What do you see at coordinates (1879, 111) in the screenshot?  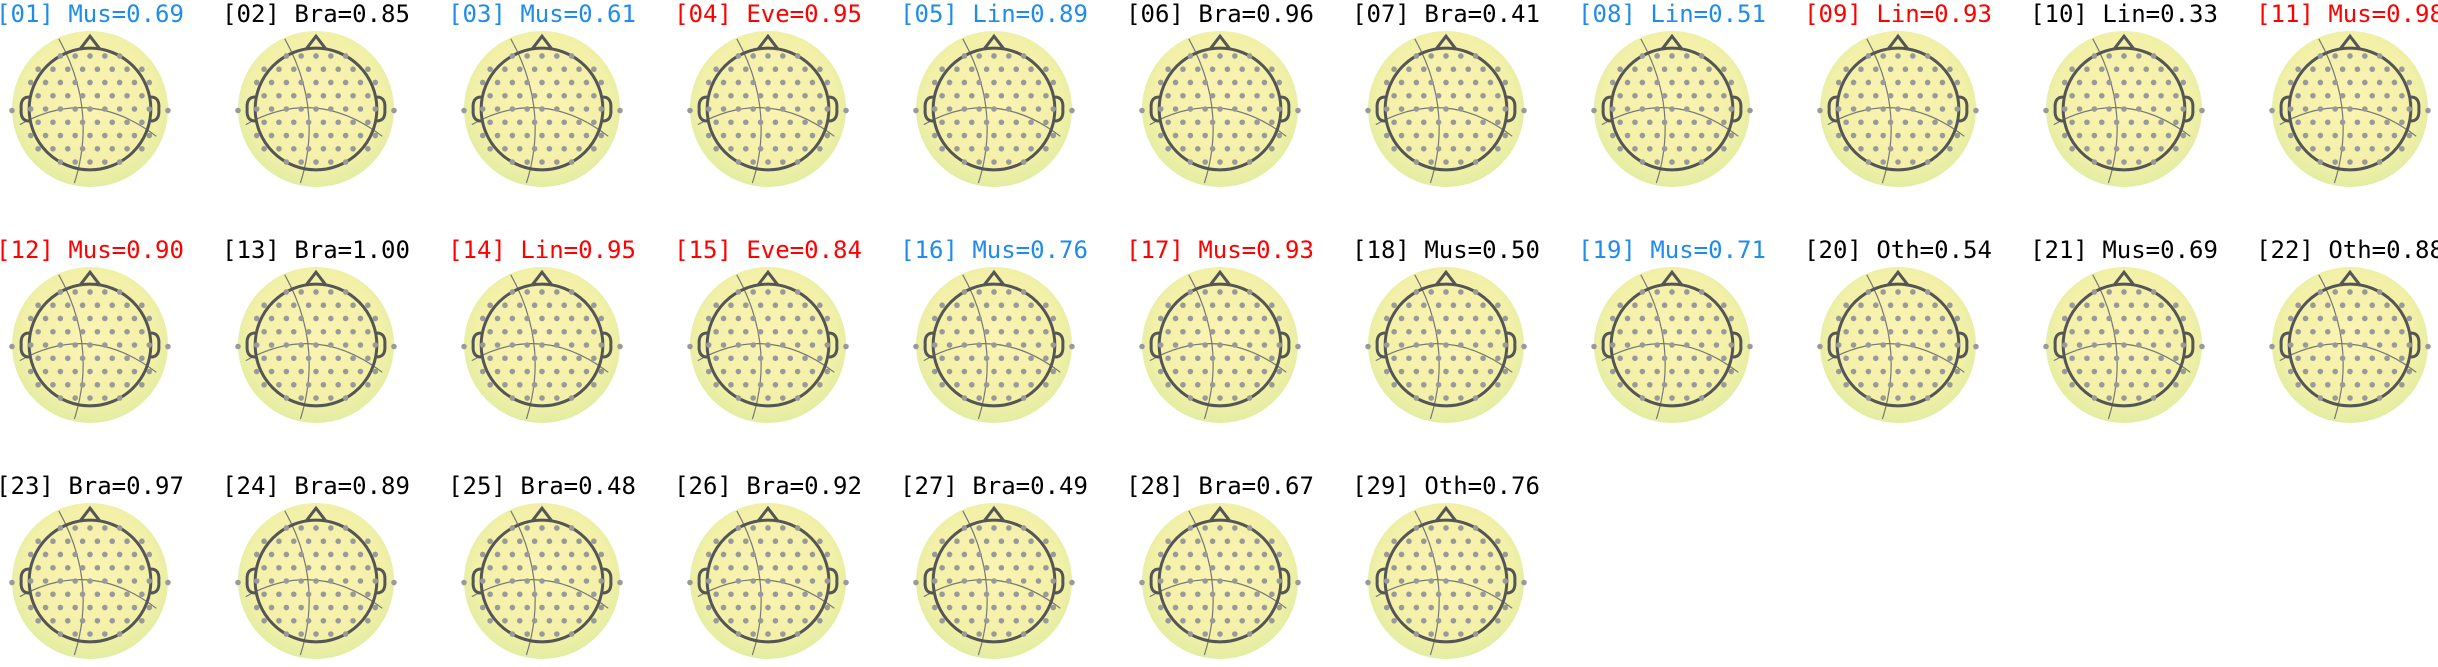 I see `contour` at bounding box center [1879, 111].